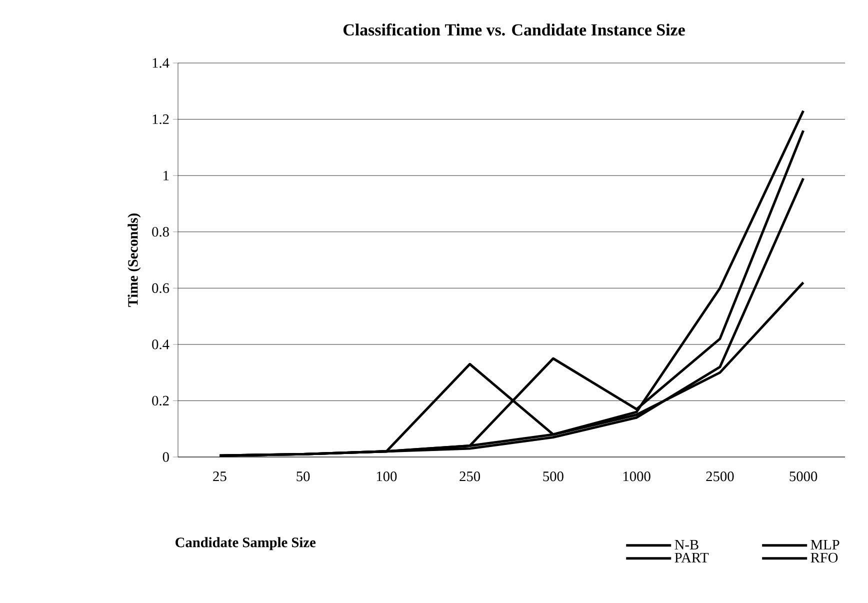 The image size is (868, 603). What do you see at coordinates (134, 260) in the screenshot?
I see `y-axis-title: Time (Seconds)` at bounding box center [134, 260].